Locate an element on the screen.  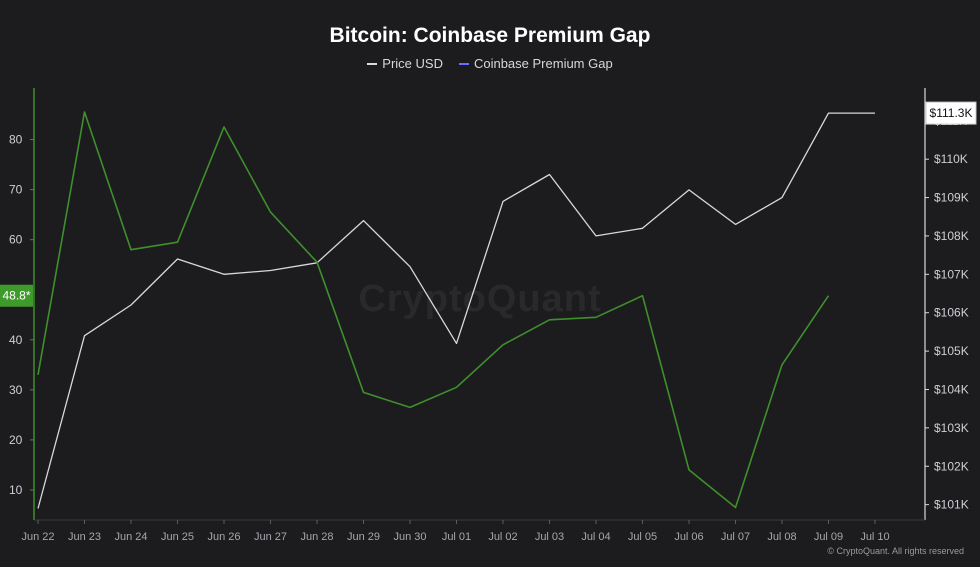
right-tick-label: $108K is located at coordinates (951, 236).